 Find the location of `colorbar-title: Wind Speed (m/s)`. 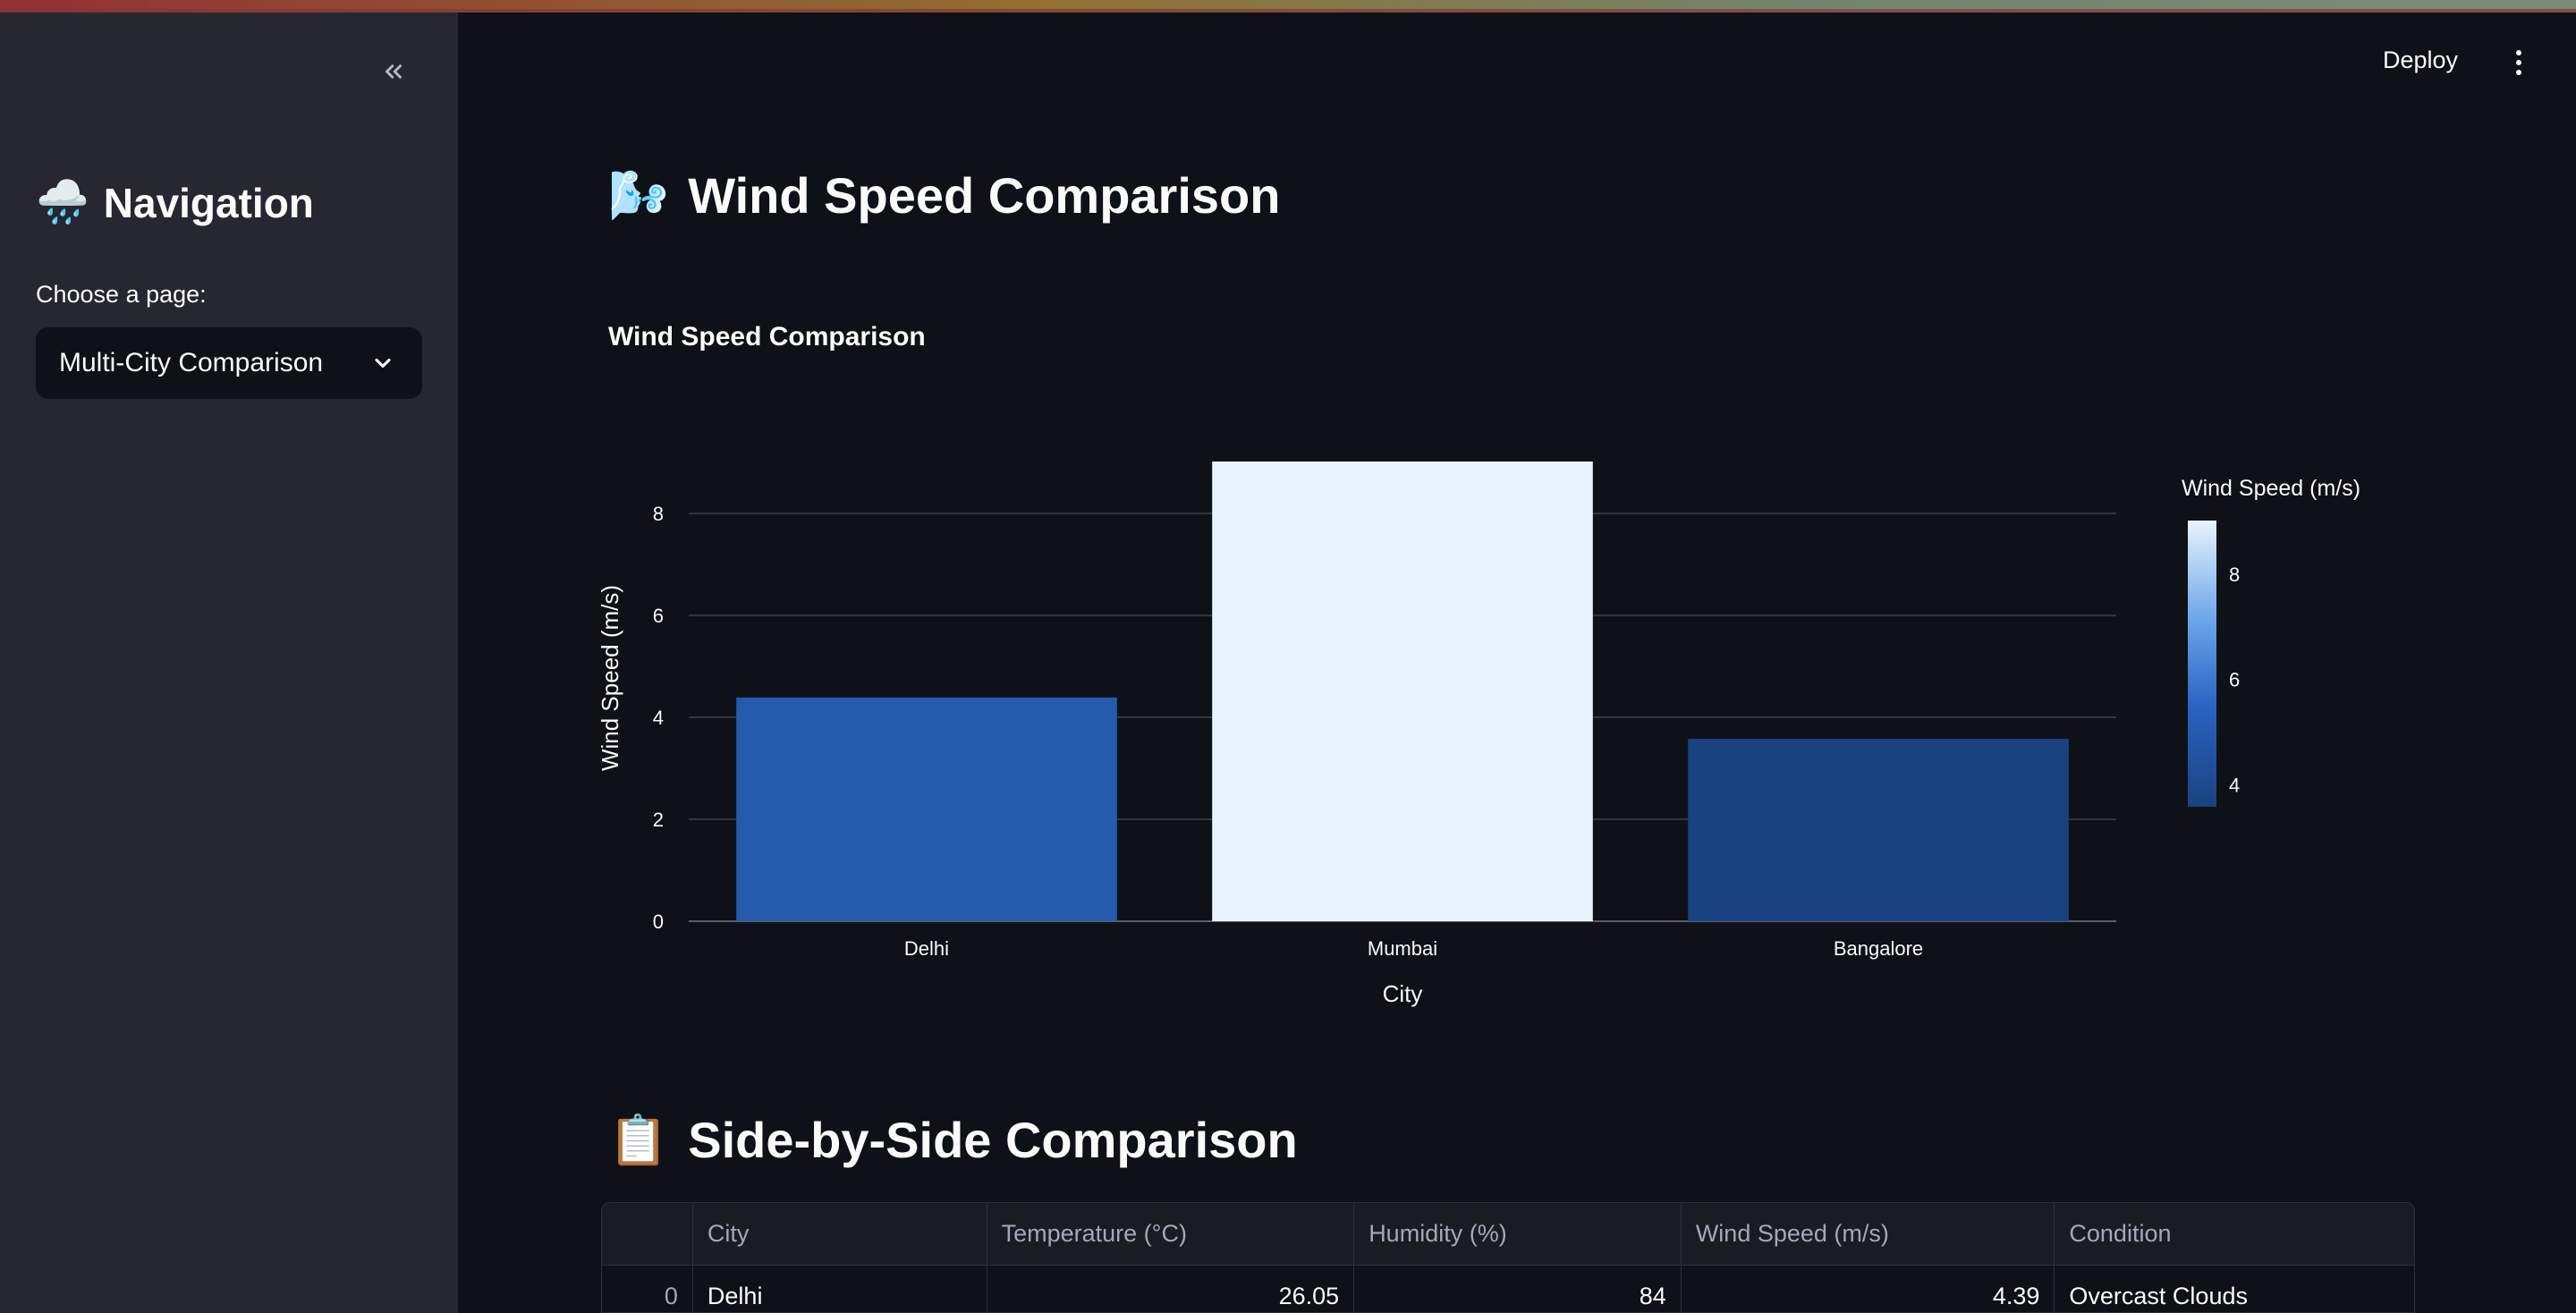

colorbar-title: Wind Speed (m/s) is located at coordinates (2271, 488).